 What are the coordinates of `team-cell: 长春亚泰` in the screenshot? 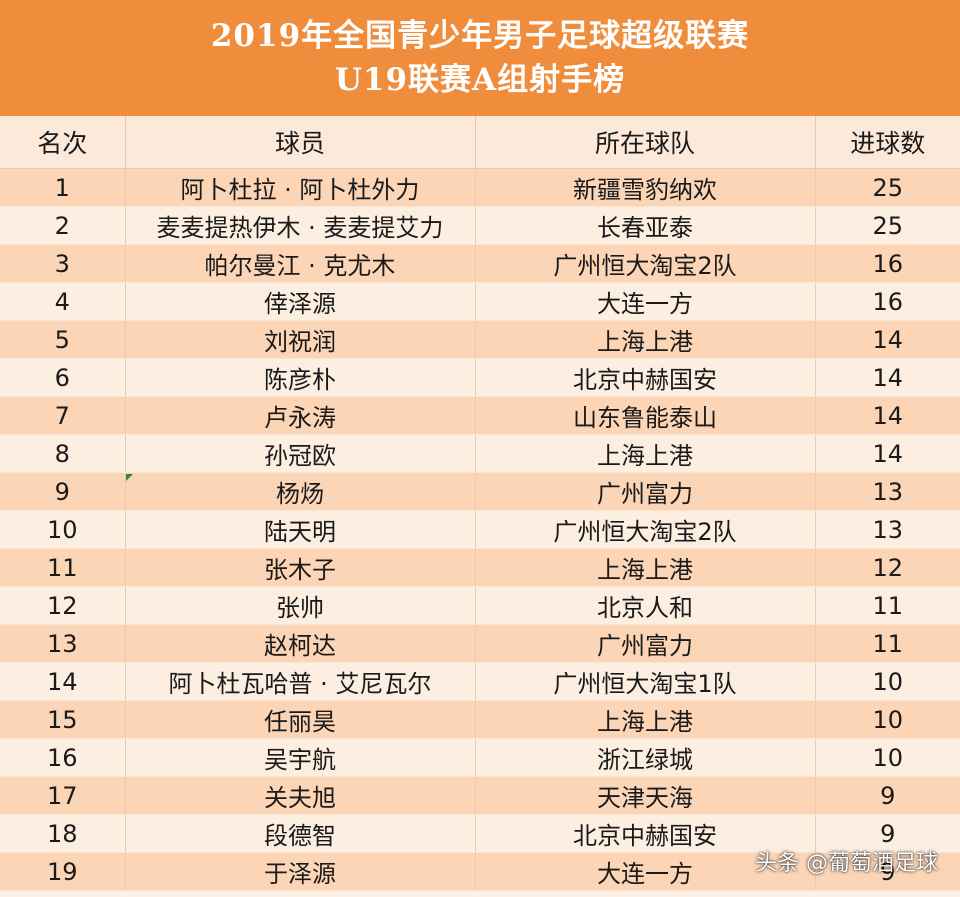 It's located at (645, 225).